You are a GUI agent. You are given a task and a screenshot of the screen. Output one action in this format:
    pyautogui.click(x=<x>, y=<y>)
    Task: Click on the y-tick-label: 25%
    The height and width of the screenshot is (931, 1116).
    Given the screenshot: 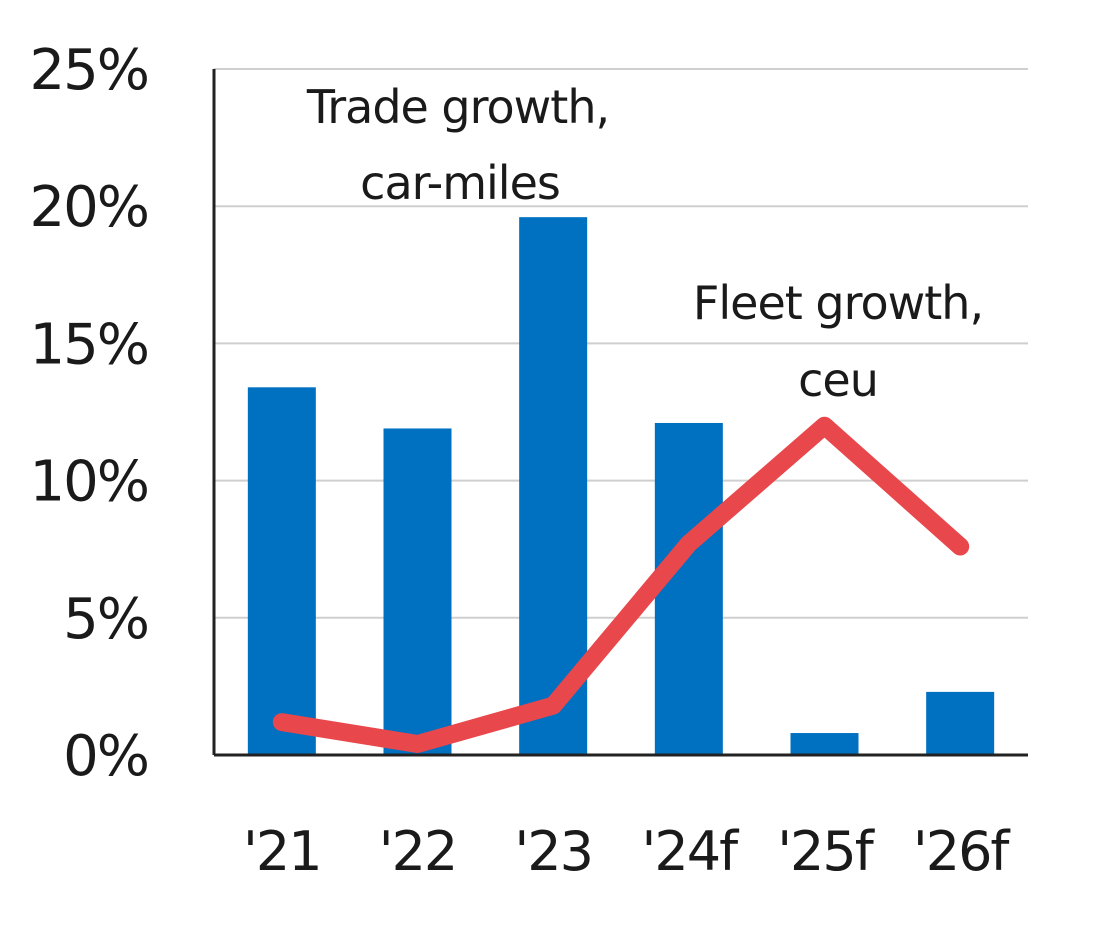 What is the action you would take?
    pyautogui.click(x=89, y=70)
    